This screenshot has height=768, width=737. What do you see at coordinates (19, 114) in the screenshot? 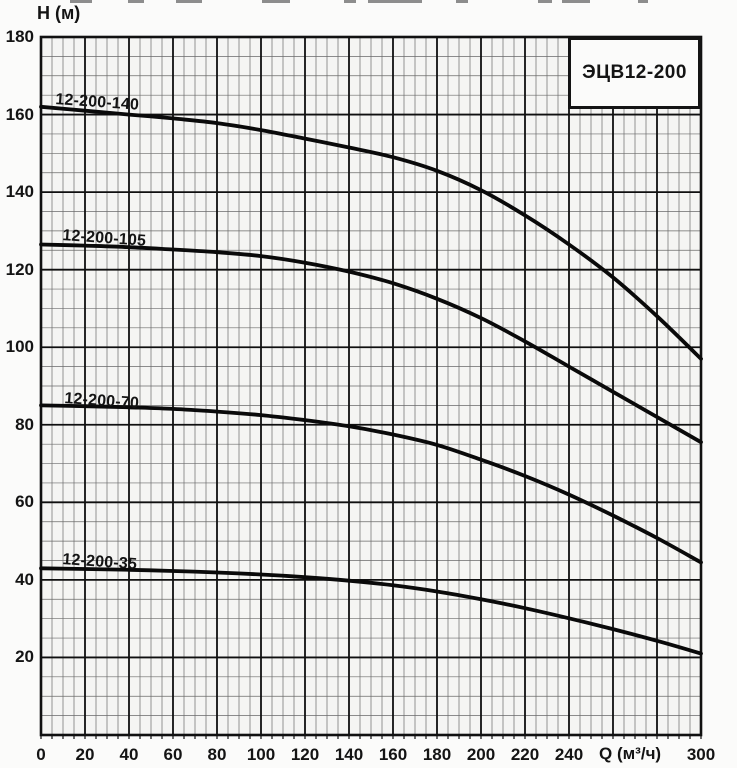
I see `y-tick-label-160: 160` at bounding box center [19, 114].